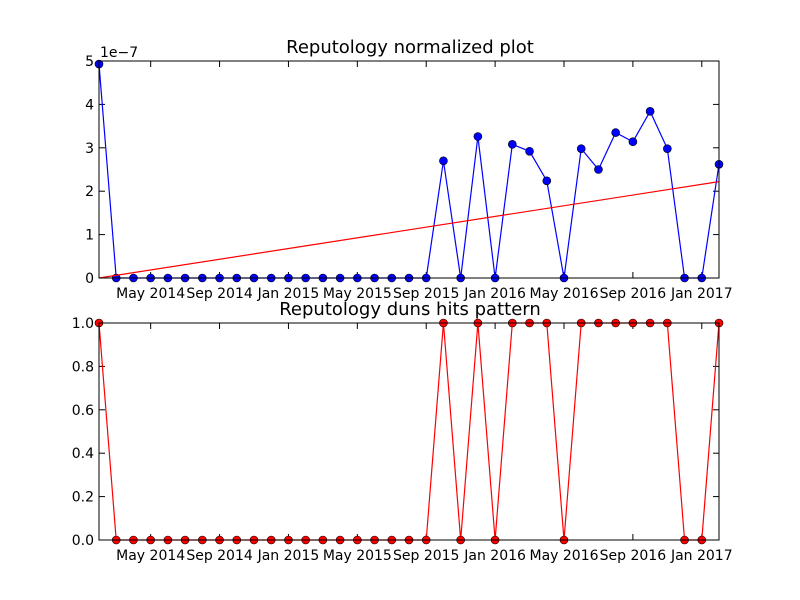  What do you see at coordinates (89, 105) in the screenshot?
I see `y-tick-label: 4` at bounding box center [89, 105].